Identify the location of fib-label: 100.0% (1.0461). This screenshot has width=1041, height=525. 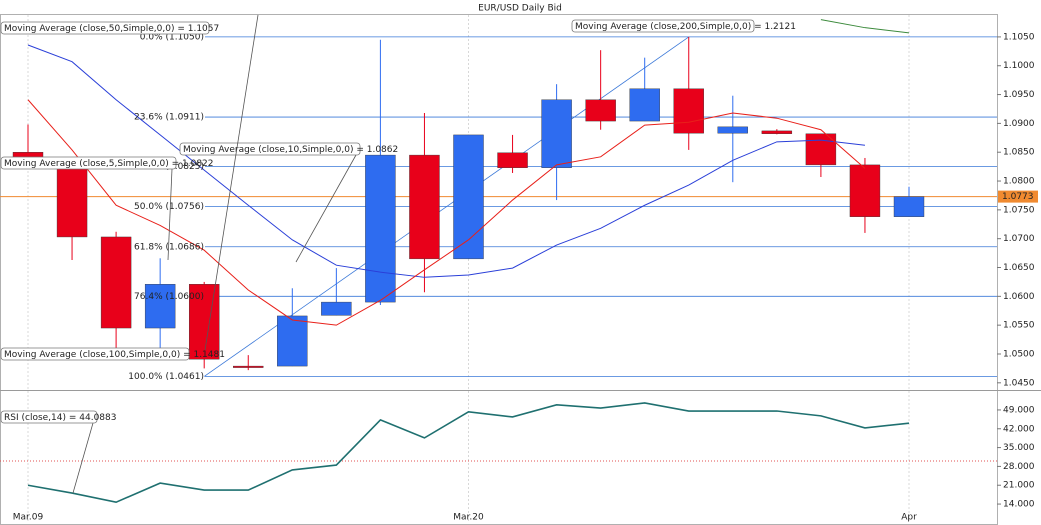
(166, 377).